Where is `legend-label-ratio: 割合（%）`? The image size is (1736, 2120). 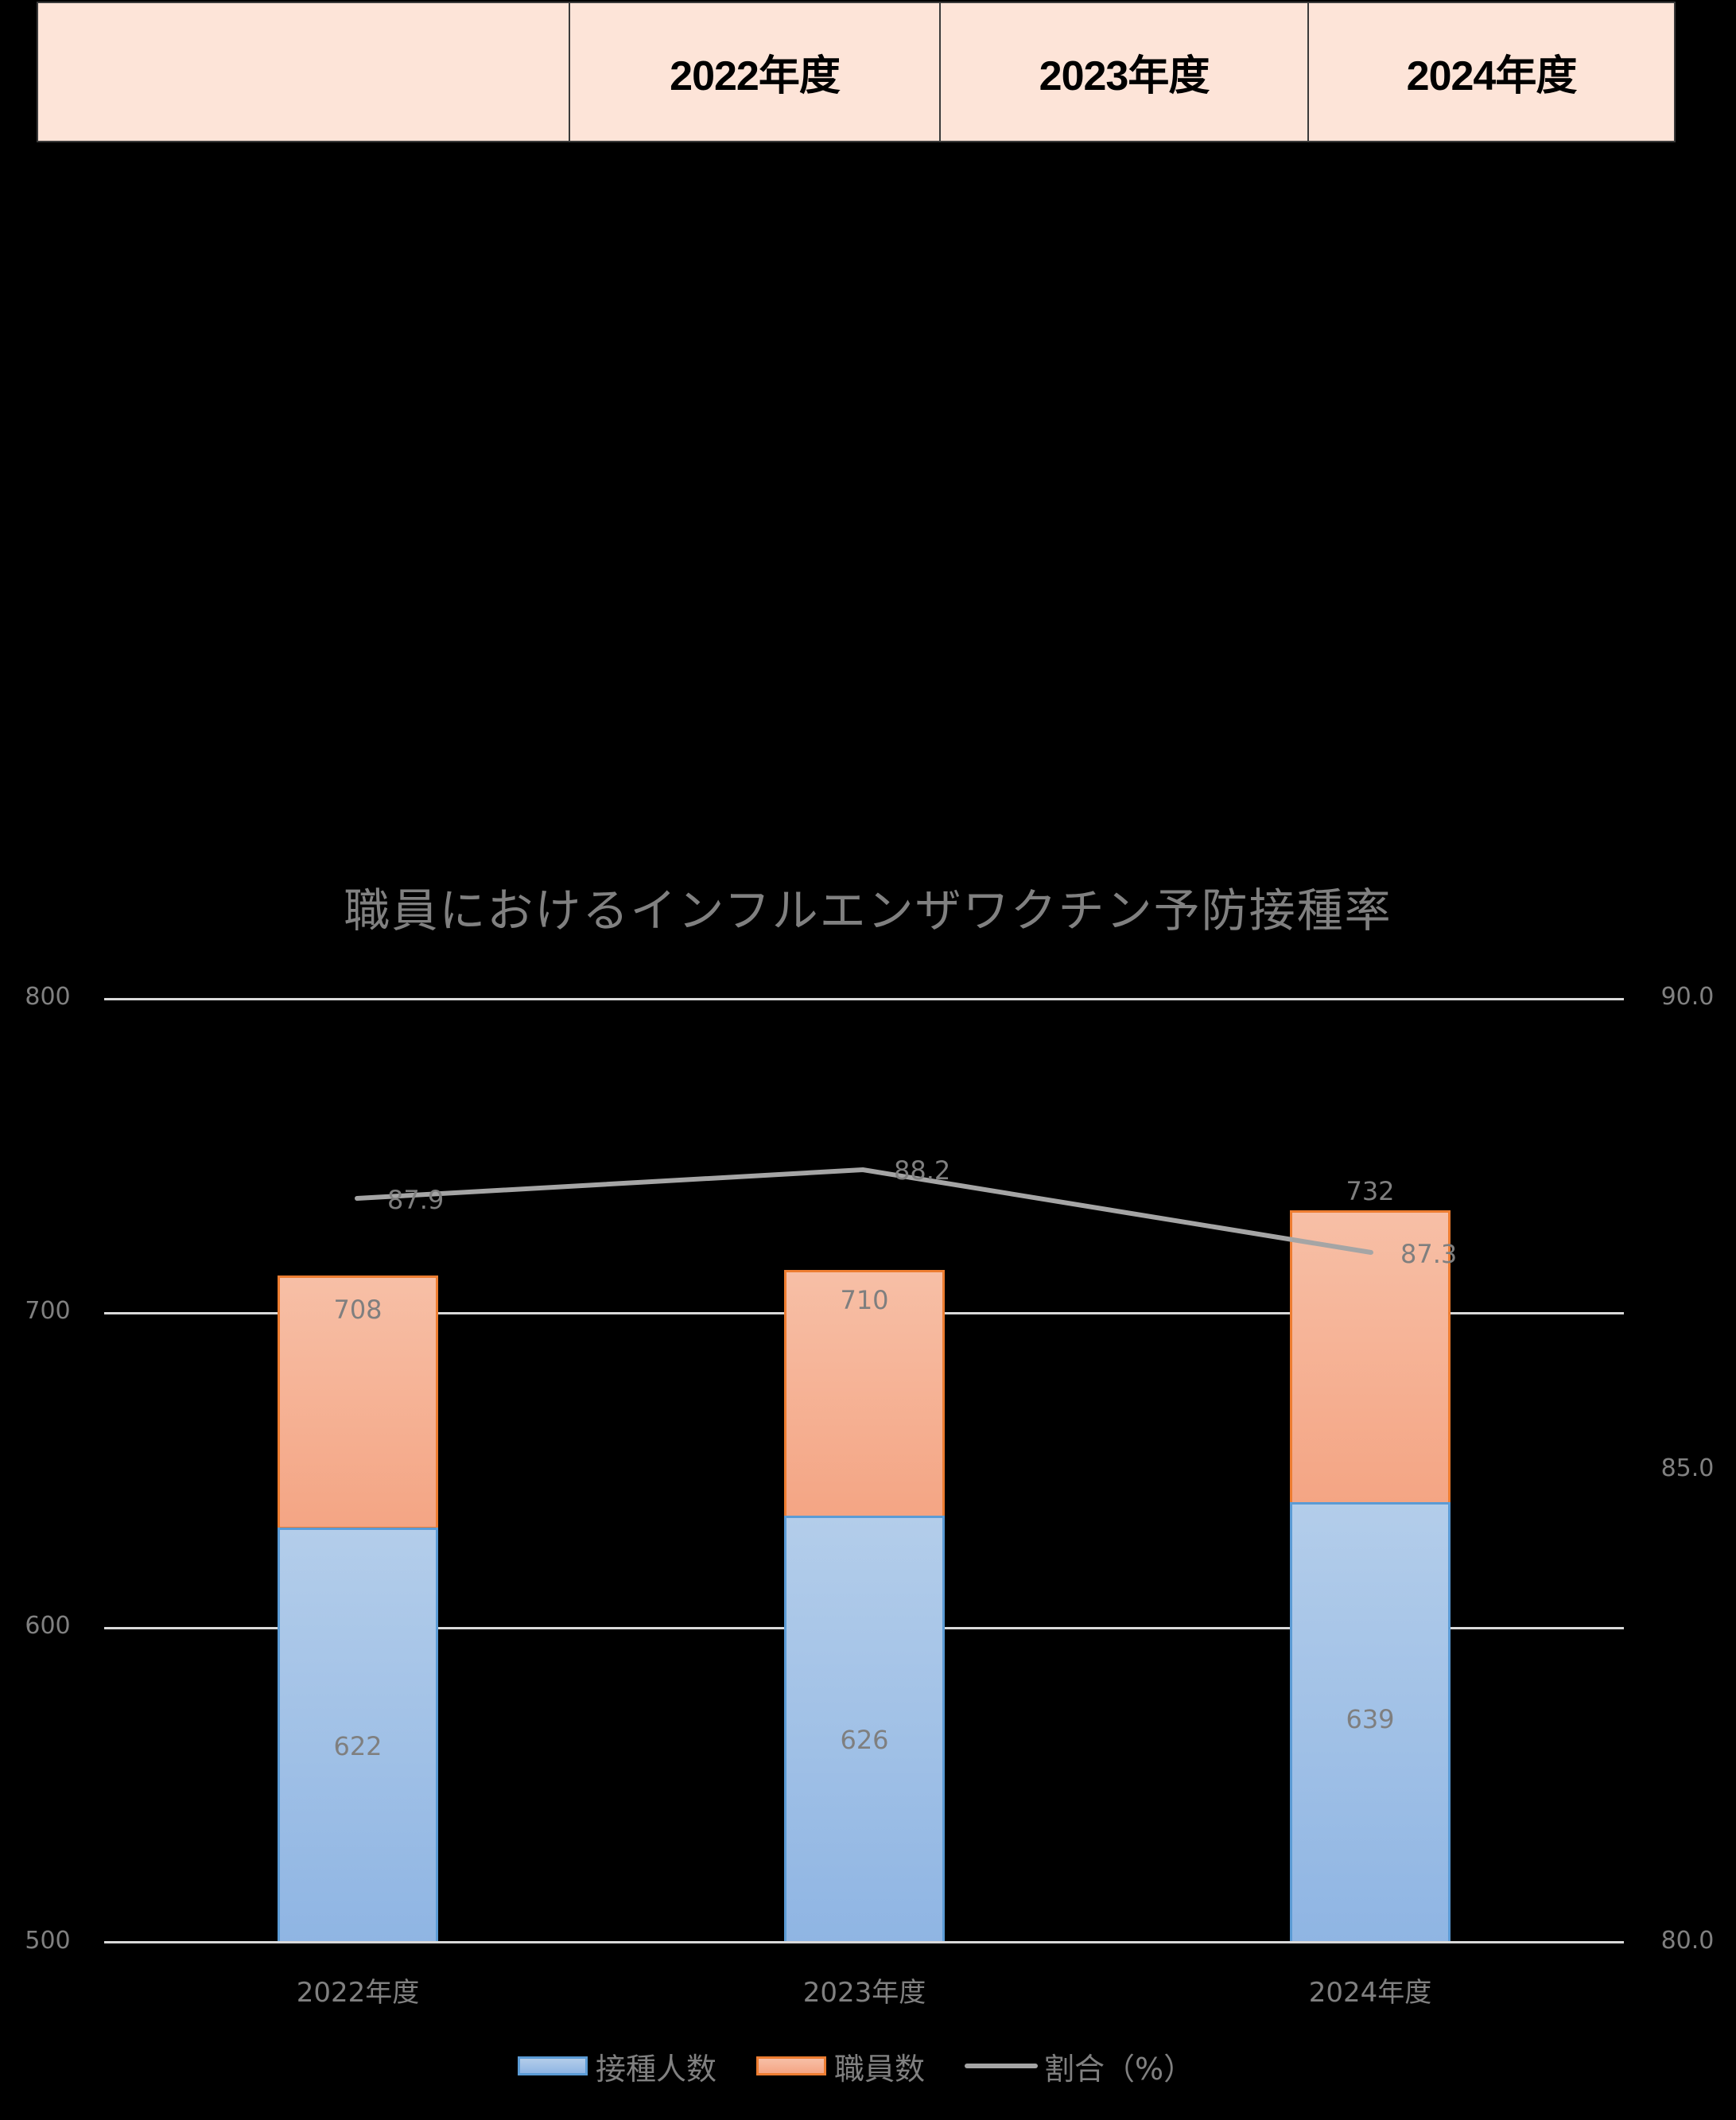
legend-label-ratio: 割合（%） is located at coordinates (1119, 2069).